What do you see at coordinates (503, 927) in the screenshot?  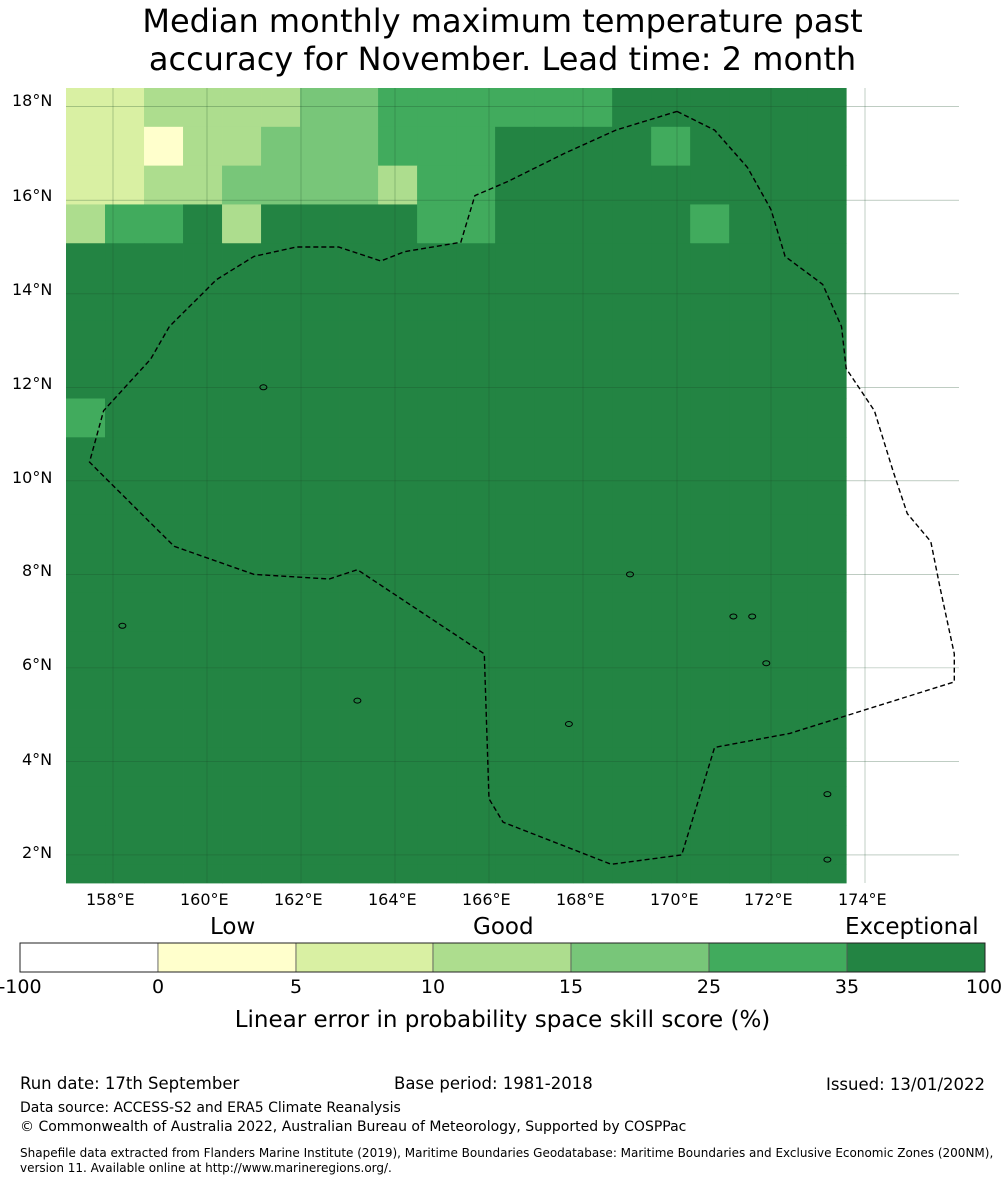 I see `colorbar-category-good: Good` at bounding box center [503, 927].